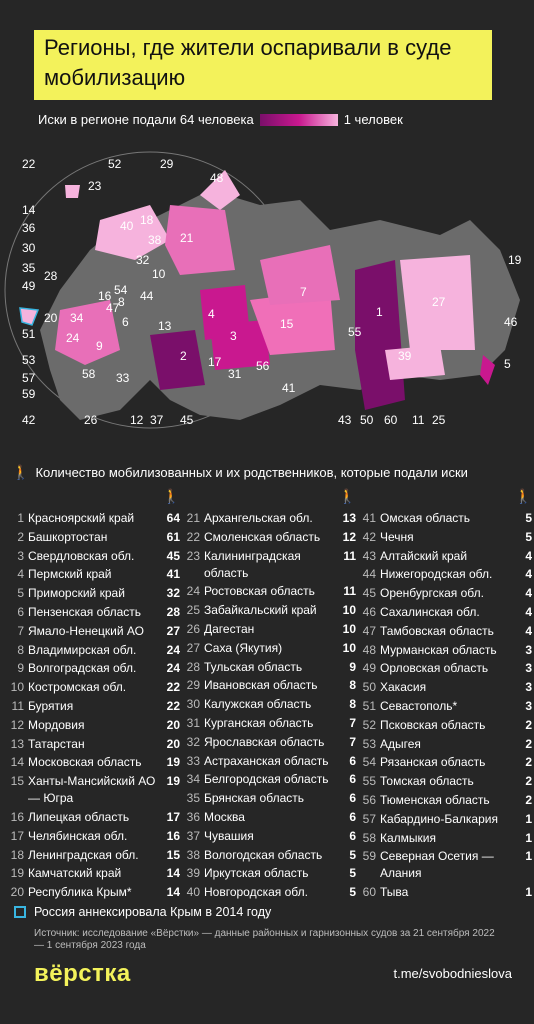 This screenshot has height=1024, width=534. I want to click on map-region-label: 47, so click(113, 308).